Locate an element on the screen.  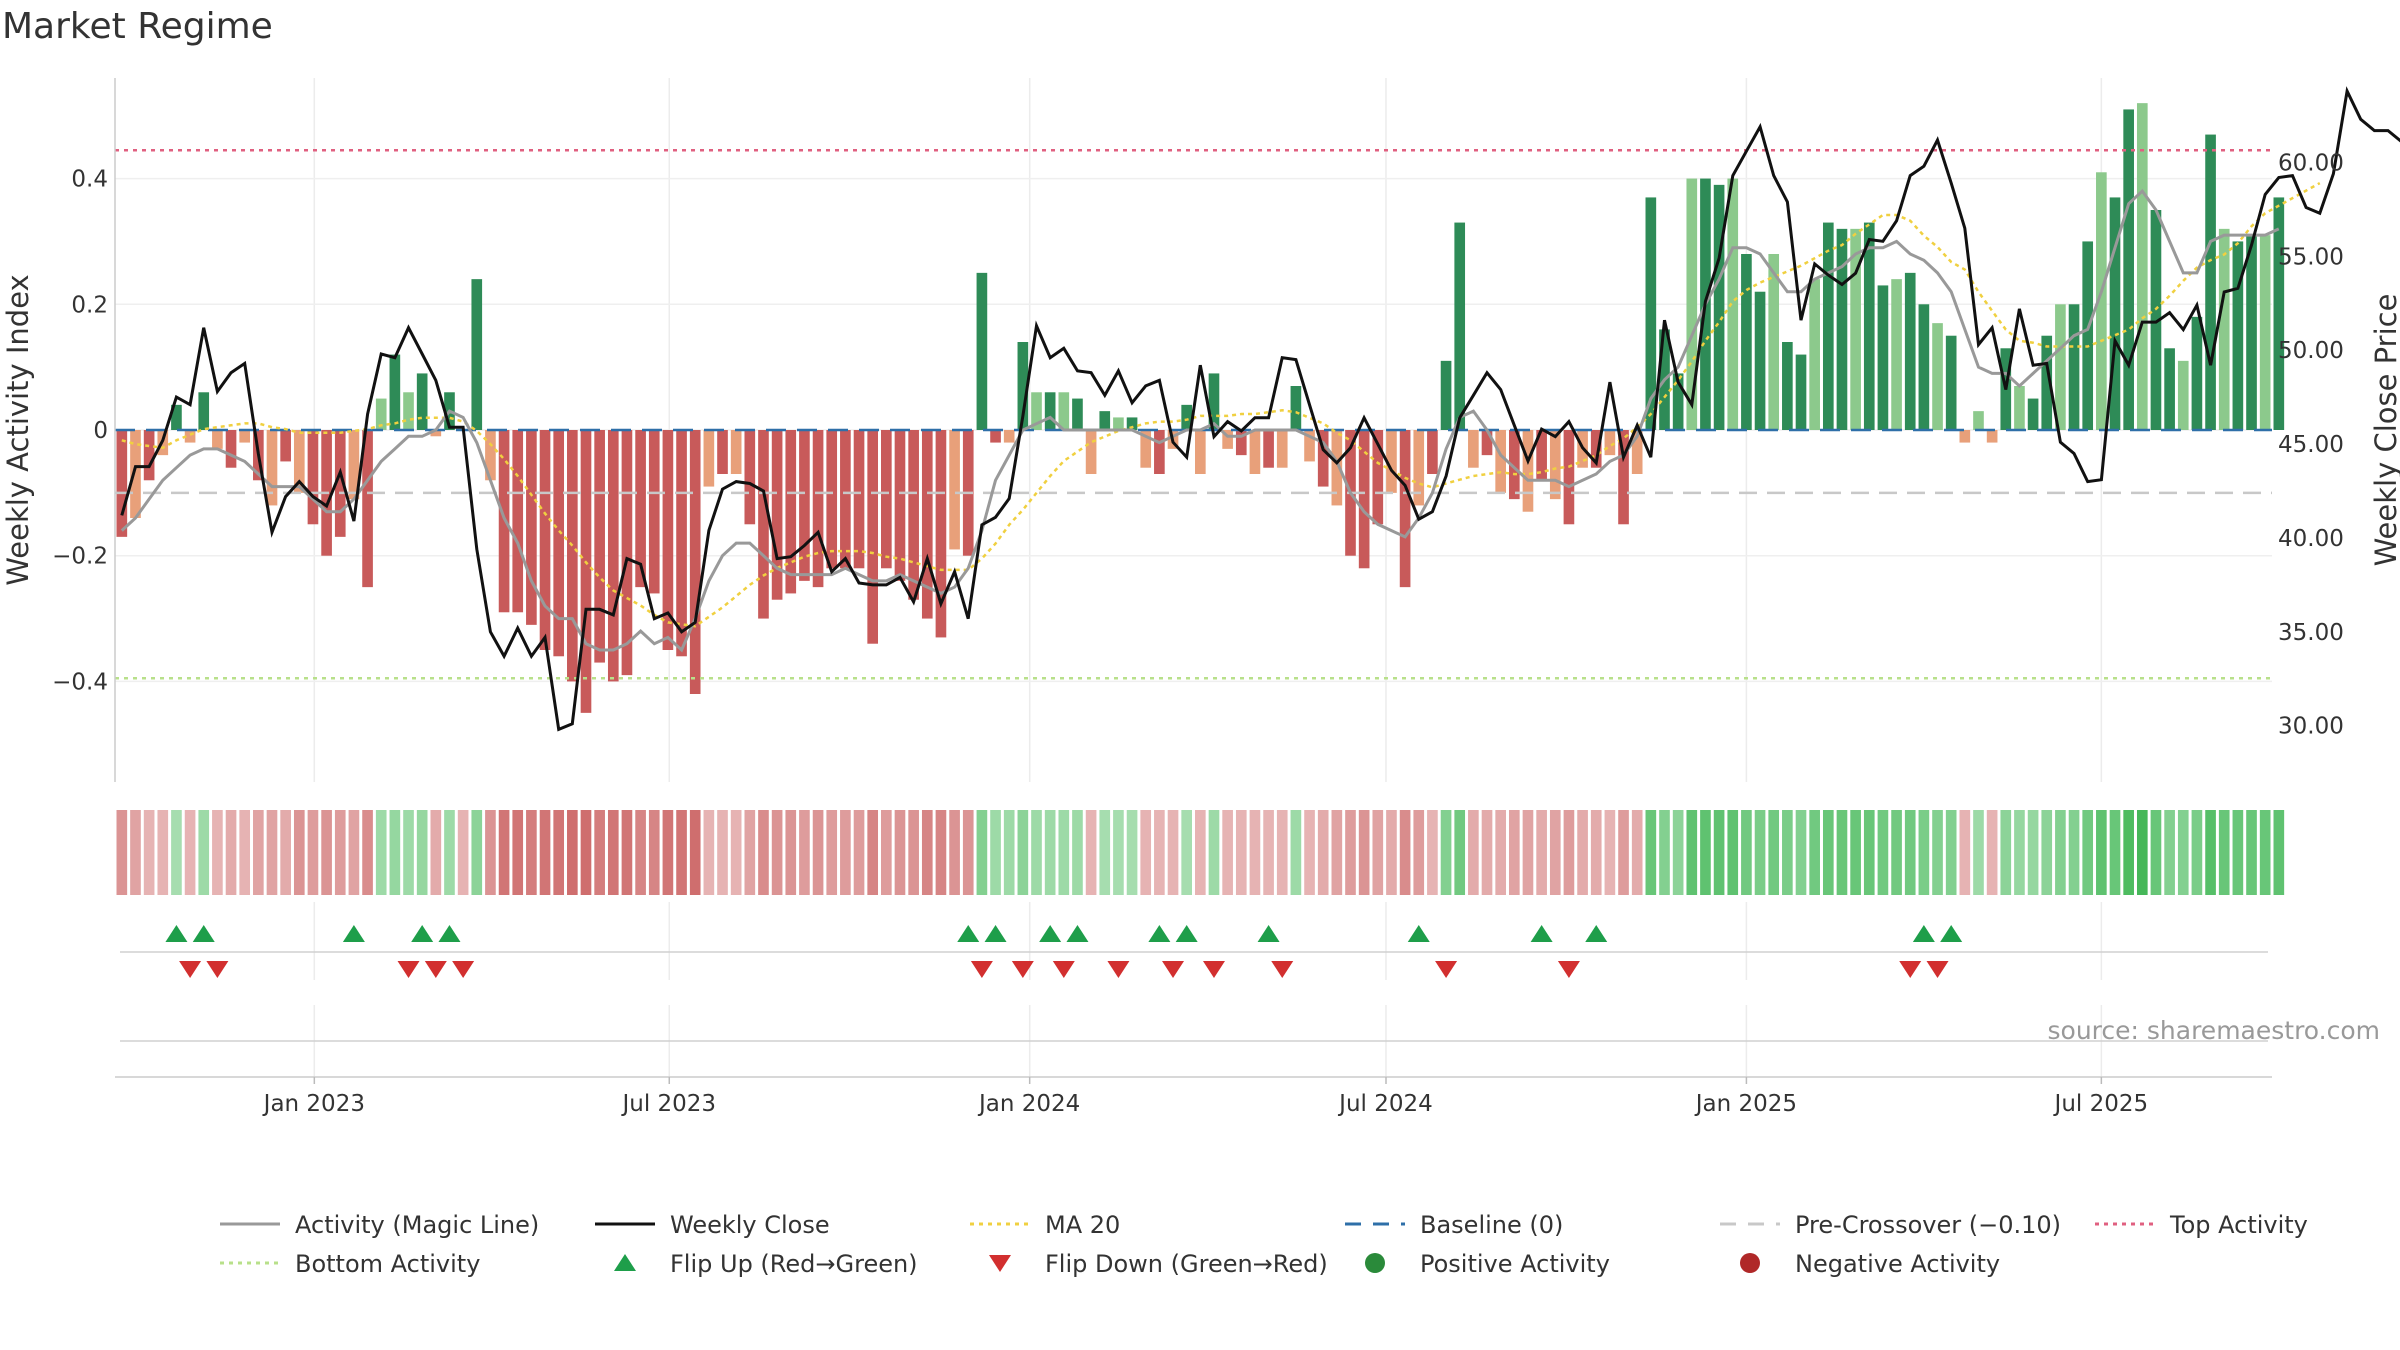
legend-label: Baseline (0) is located at coordinates (1491, 1225).